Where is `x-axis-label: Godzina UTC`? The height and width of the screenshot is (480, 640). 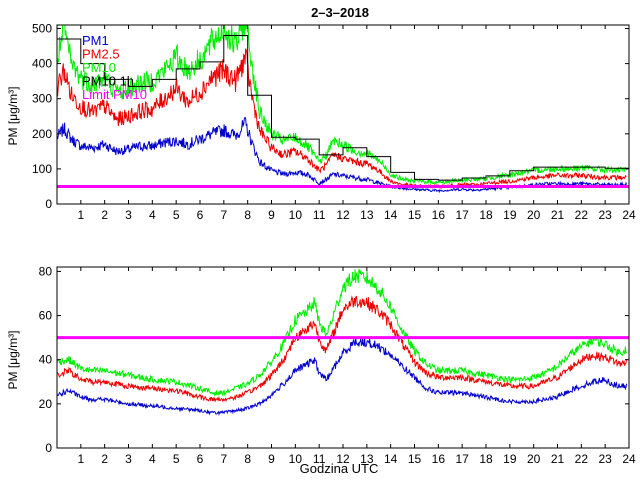
x-axis-label: Godzina UTC is located at coordinates (339, 468).